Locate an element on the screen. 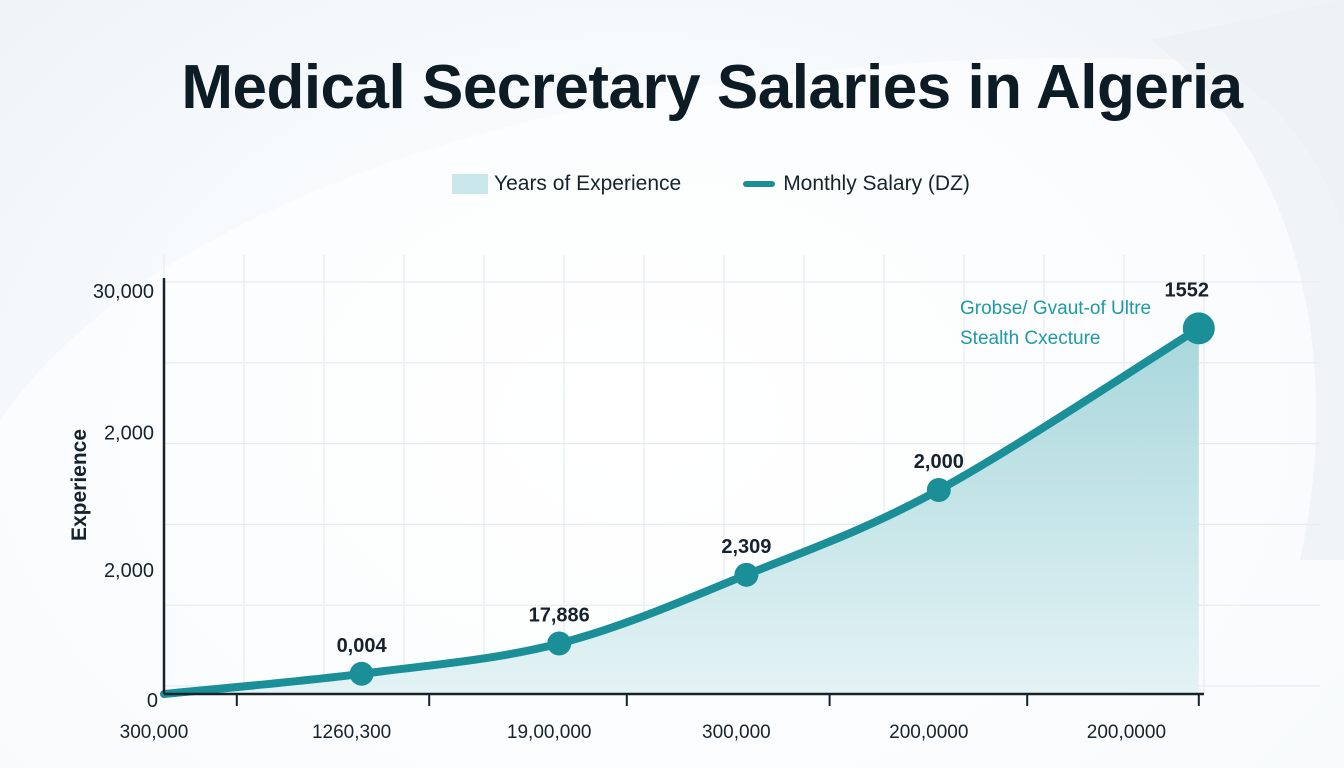  annotation: Grobse/ Gvaut-of Ultre Stealth Cxecture is located at coordinates (1055, 323).